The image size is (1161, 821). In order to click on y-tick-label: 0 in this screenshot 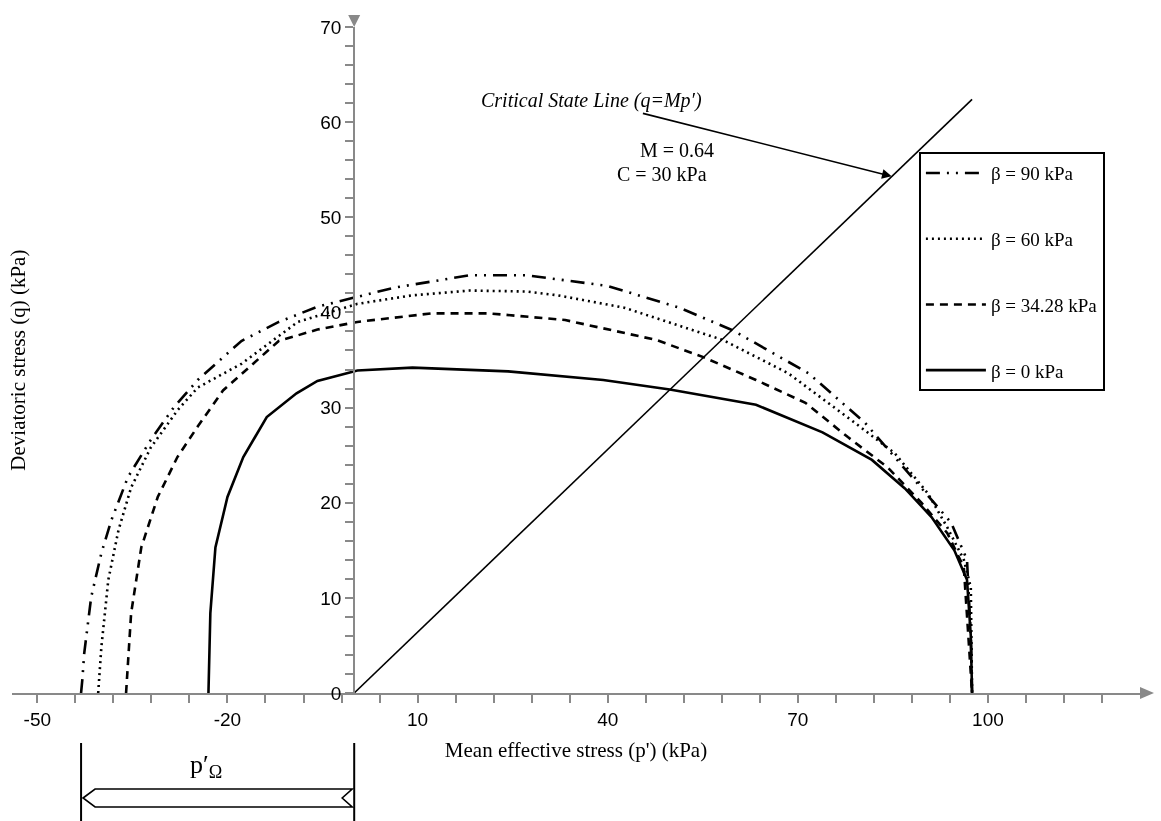, I will do `click(336, 693)`.